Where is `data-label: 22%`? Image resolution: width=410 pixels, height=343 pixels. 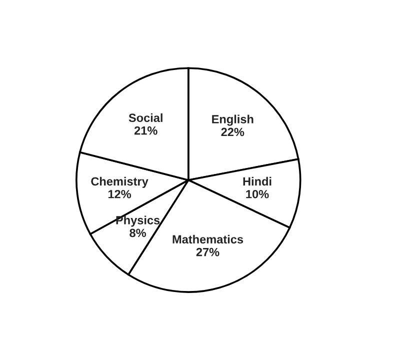 data-label: 22% is located at coordinates (232, 132).